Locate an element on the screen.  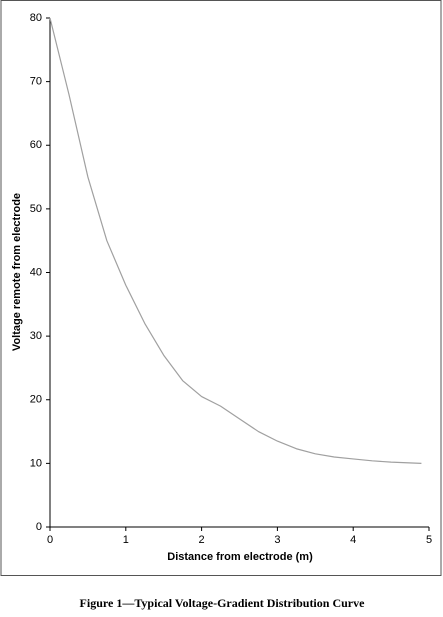
y-axis-title: Voltage remote from electrode is located at coordinates (17, 272).